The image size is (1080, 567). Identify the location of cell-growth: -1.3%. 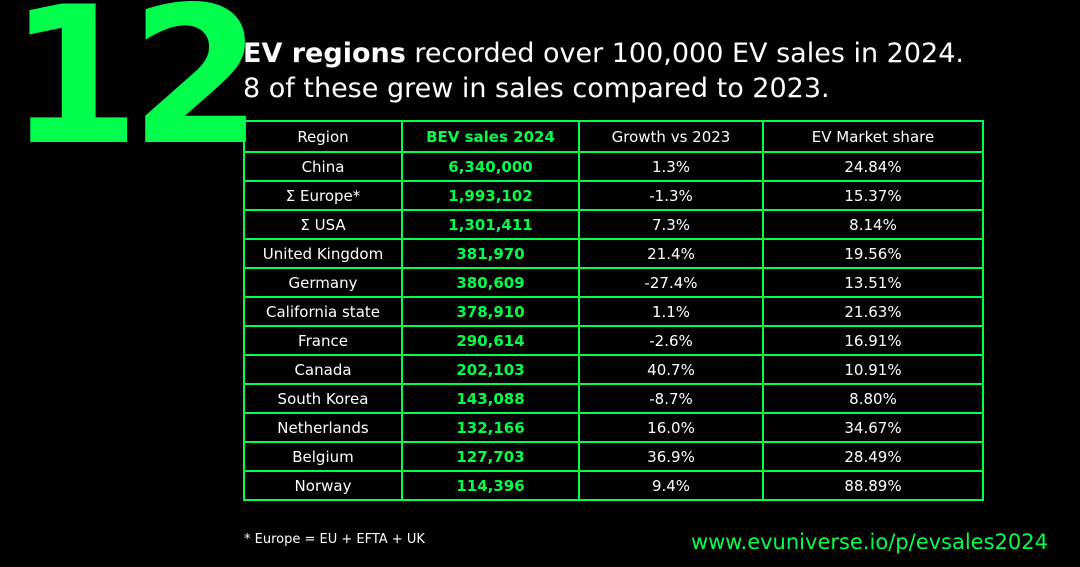
(671, 195).